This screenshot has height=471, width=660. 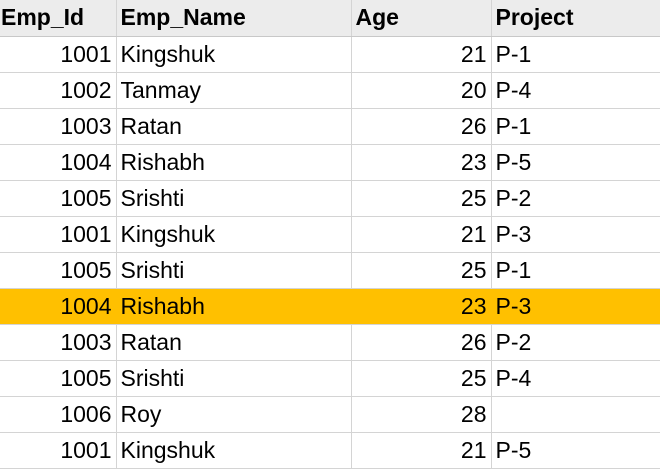 I want to click on cell-emp-name: Roy, so click(x=234, y=414).